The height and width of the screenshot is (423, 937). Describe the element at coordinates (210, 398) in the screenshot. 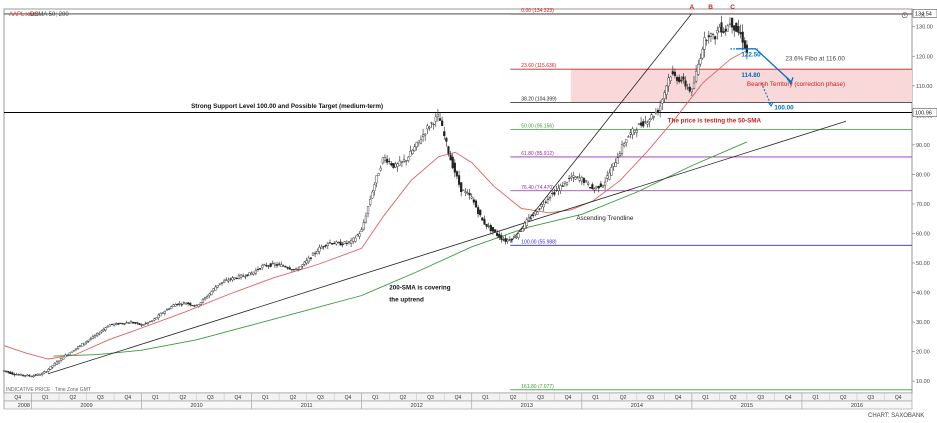

I see `quarter-label-7: Q3` at that location.